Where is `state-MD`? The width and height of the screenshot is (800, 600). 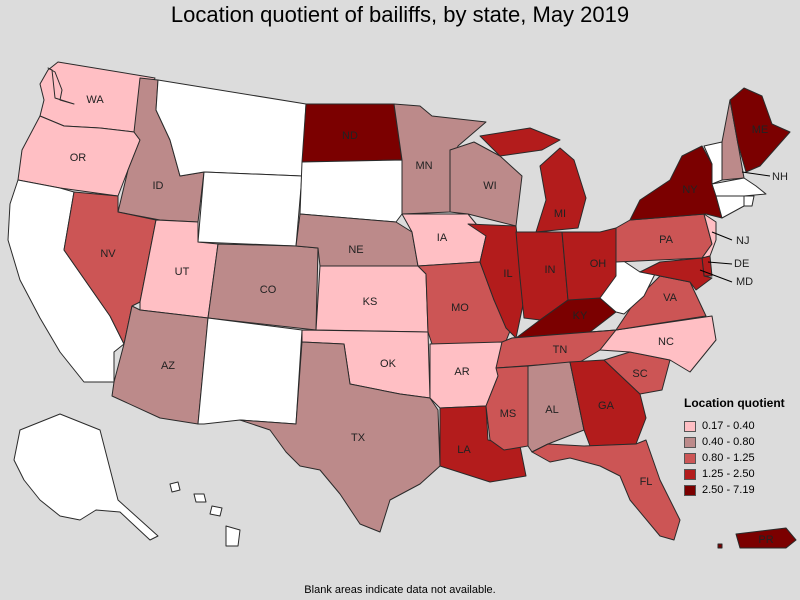 state-MD is located at coordinates (676, 274).